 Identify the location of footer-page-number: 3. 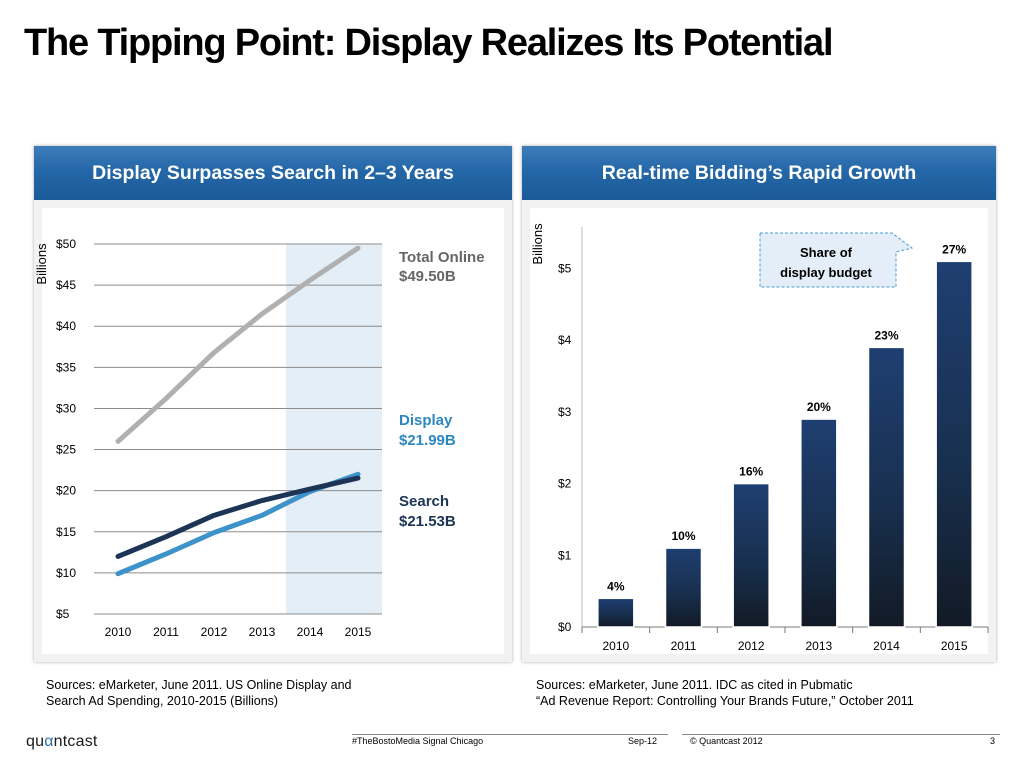
(993, 741).